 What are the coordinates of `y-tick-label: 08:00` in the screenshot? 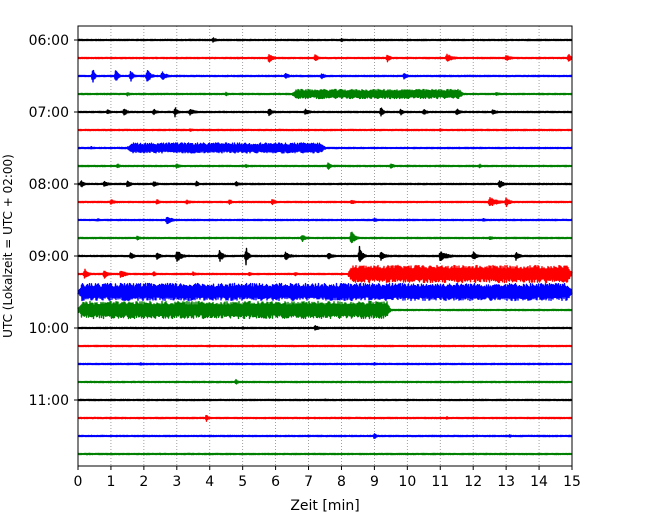 It's located at (49, 185).